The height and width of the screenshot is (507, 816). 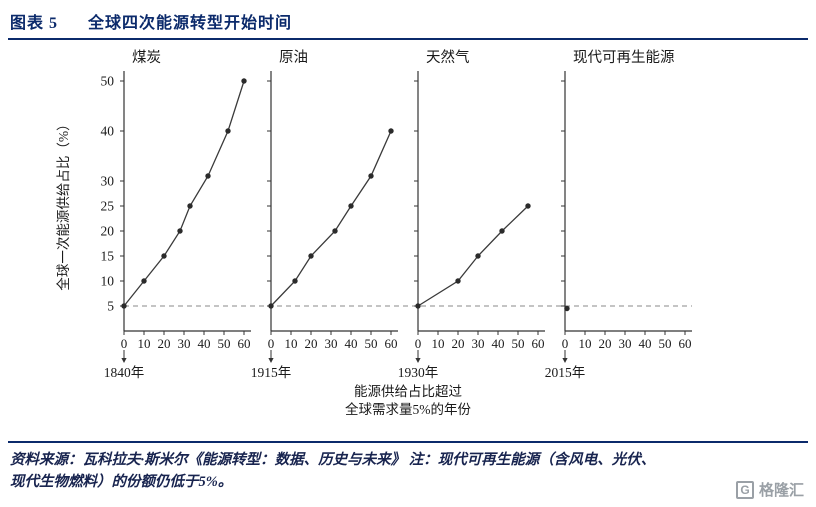 I want to click on gelonghui-logo: G 格隆汇, so click(x=769, y=489).